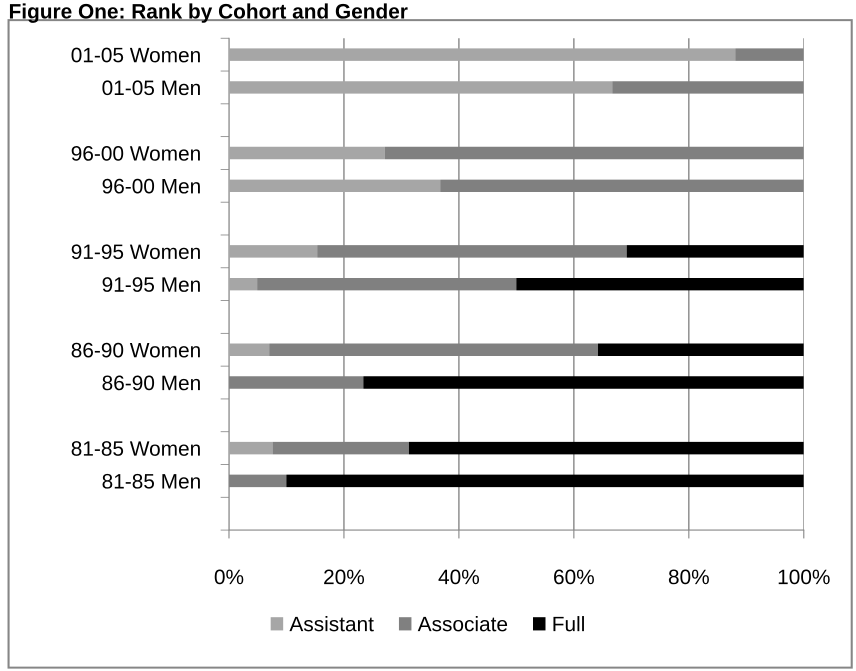 The image size is (856, 671). What do you see at coordinates (568, 624) in the screenshot?
I see `legend-label: Full` at bounding box center [568, 624].